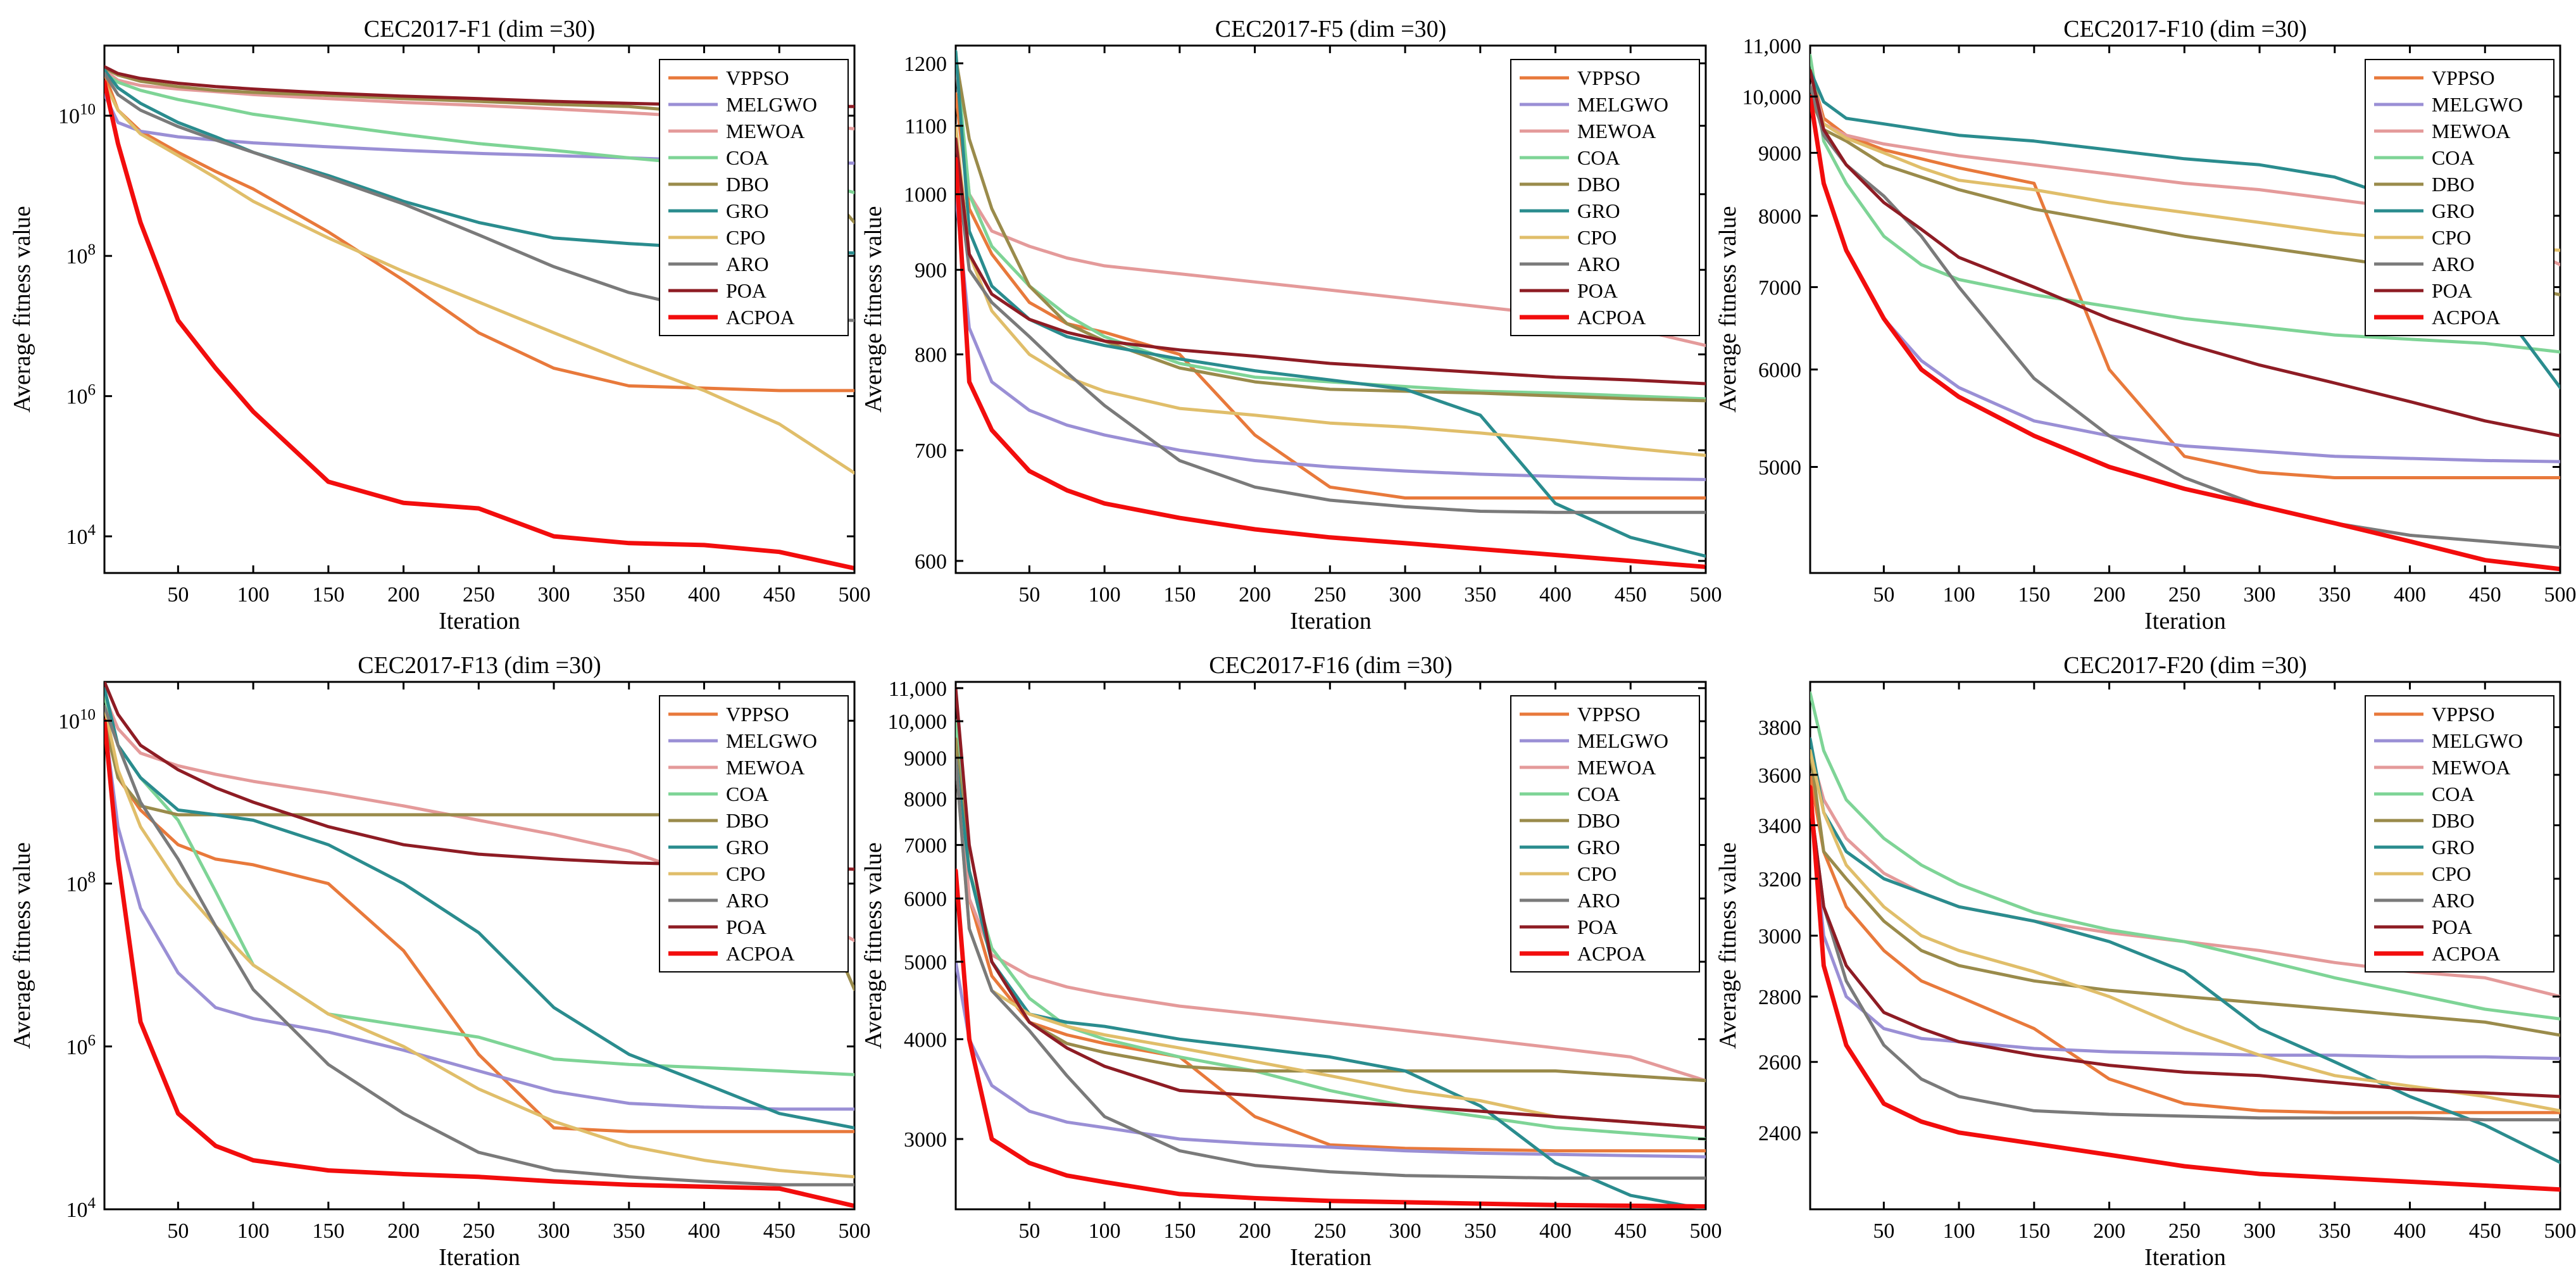  I want to click on y-tick-label: 1100, so click(925, 127).